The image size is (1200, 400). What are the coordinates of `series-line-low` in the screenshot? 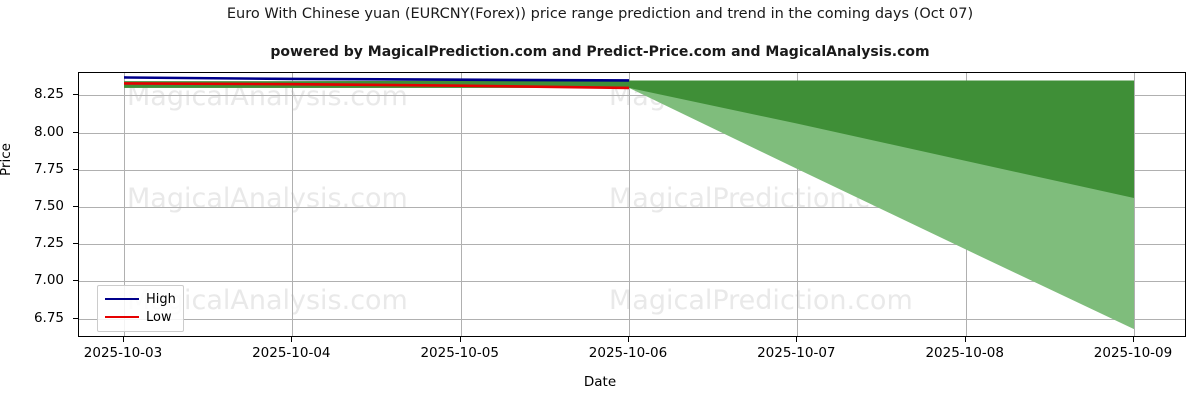 It's located at (376, 86).